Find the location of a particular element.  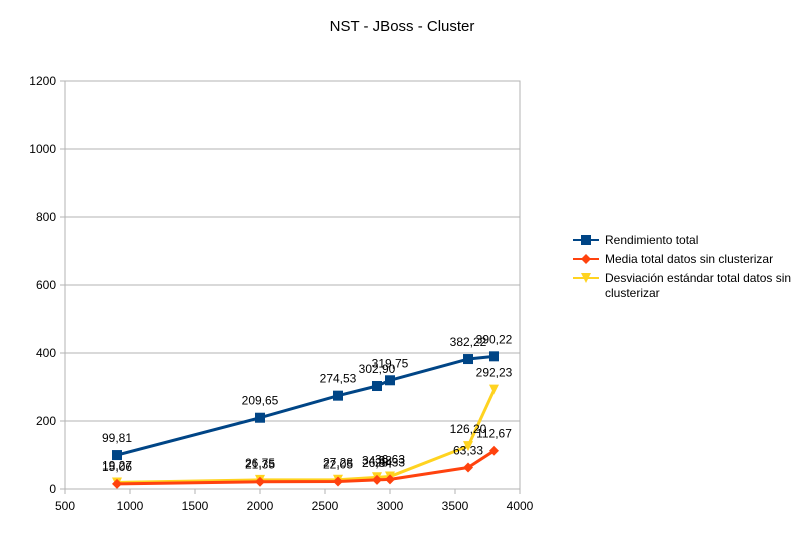

data-label: 36,63 is located at coordinates (390, 460).